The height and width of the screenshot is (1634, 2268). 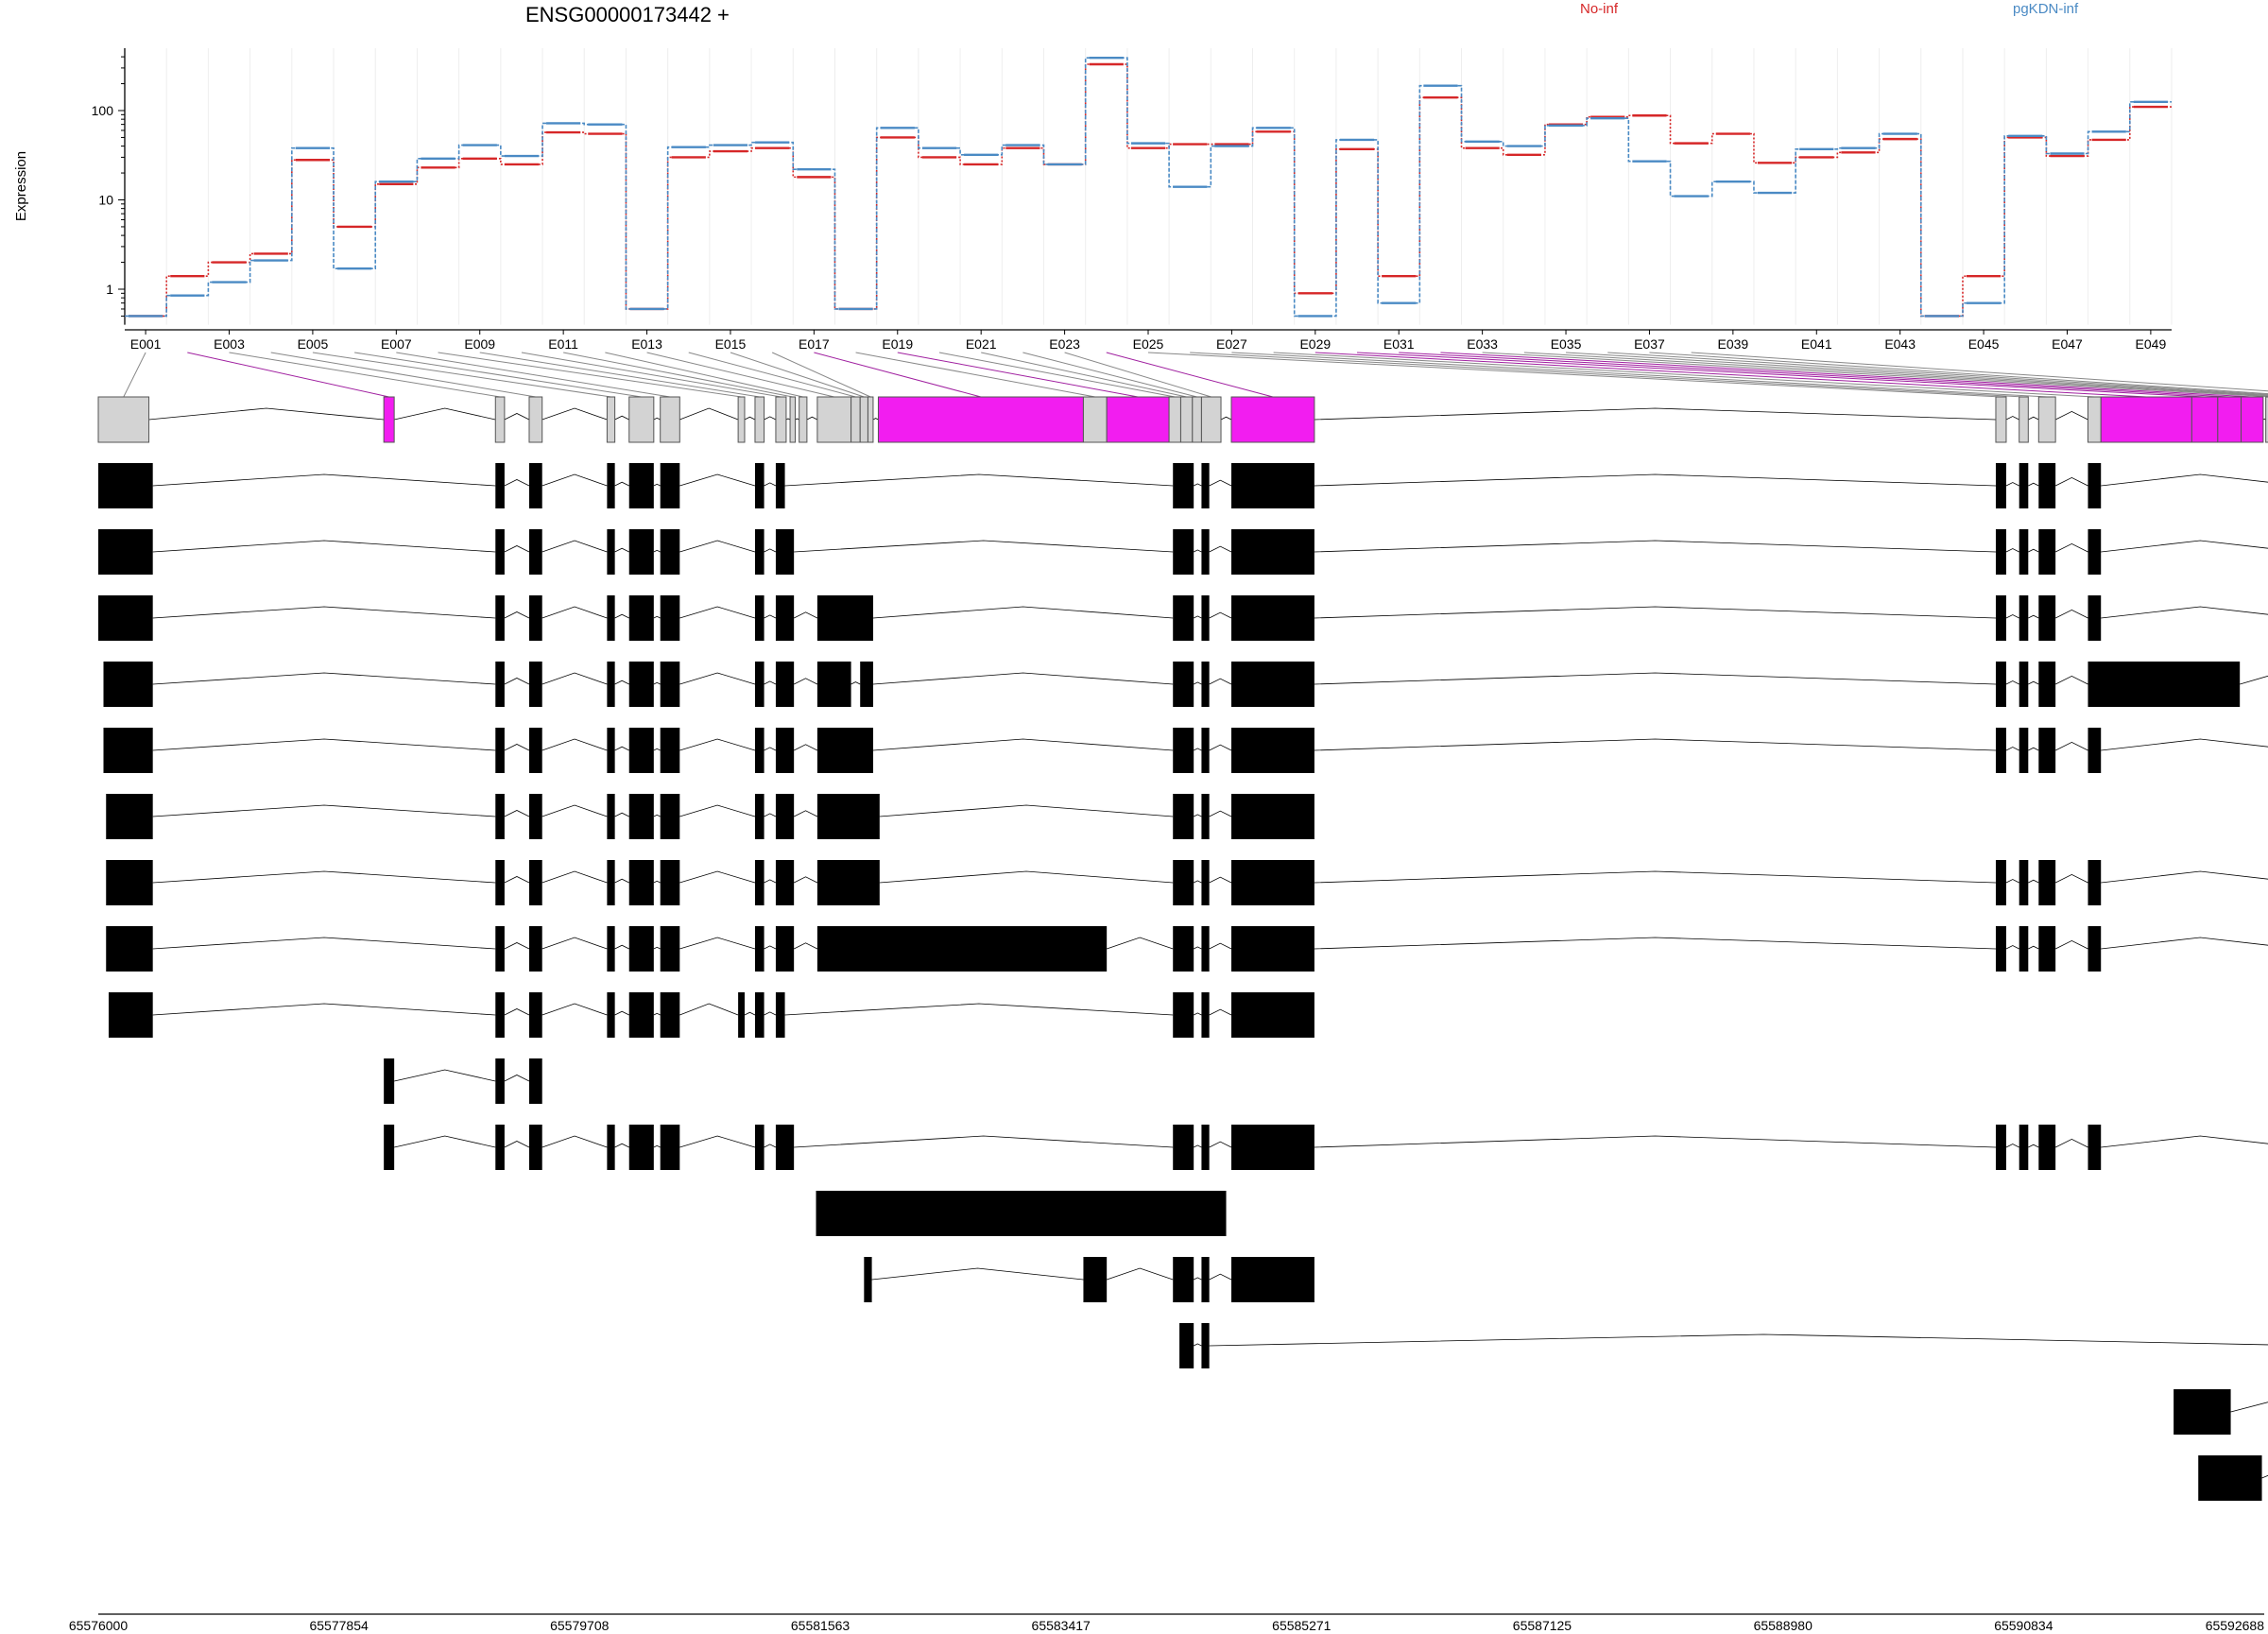 What do you see at coordinates (1566, 344) in the screenshot?
I see `exon-tick-label: E035` at bounding box center [1566, 344].